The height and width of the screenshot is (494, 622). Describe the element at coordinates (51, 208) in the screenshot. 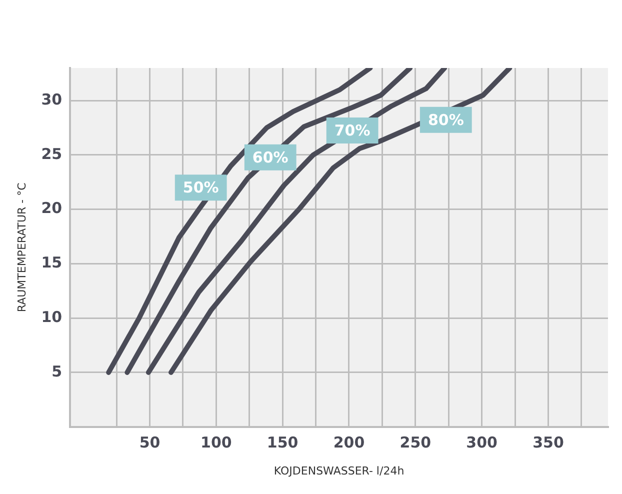

I see `y-tick-label: 20` at that location.